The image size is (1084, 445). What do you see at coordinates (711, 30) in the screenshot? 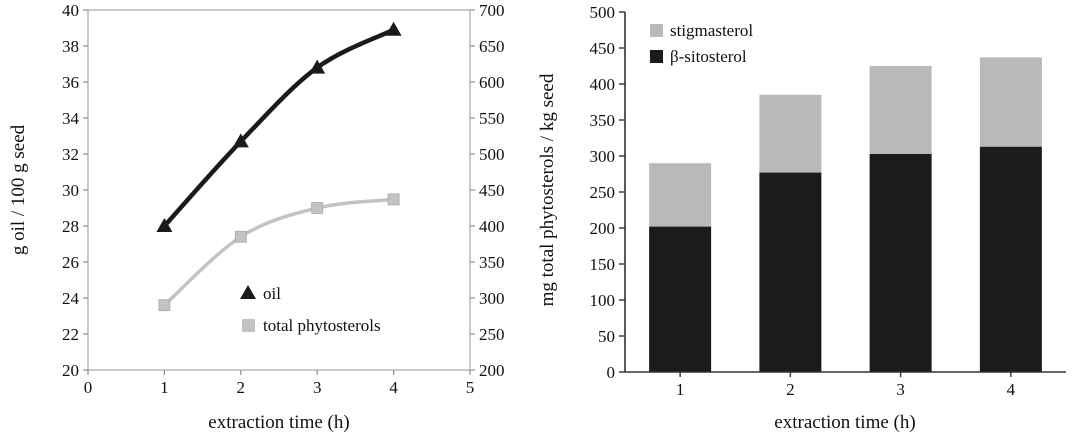
I see `legend-label-stigmasterol: stigmasterol` at bounding box center [711, 30].